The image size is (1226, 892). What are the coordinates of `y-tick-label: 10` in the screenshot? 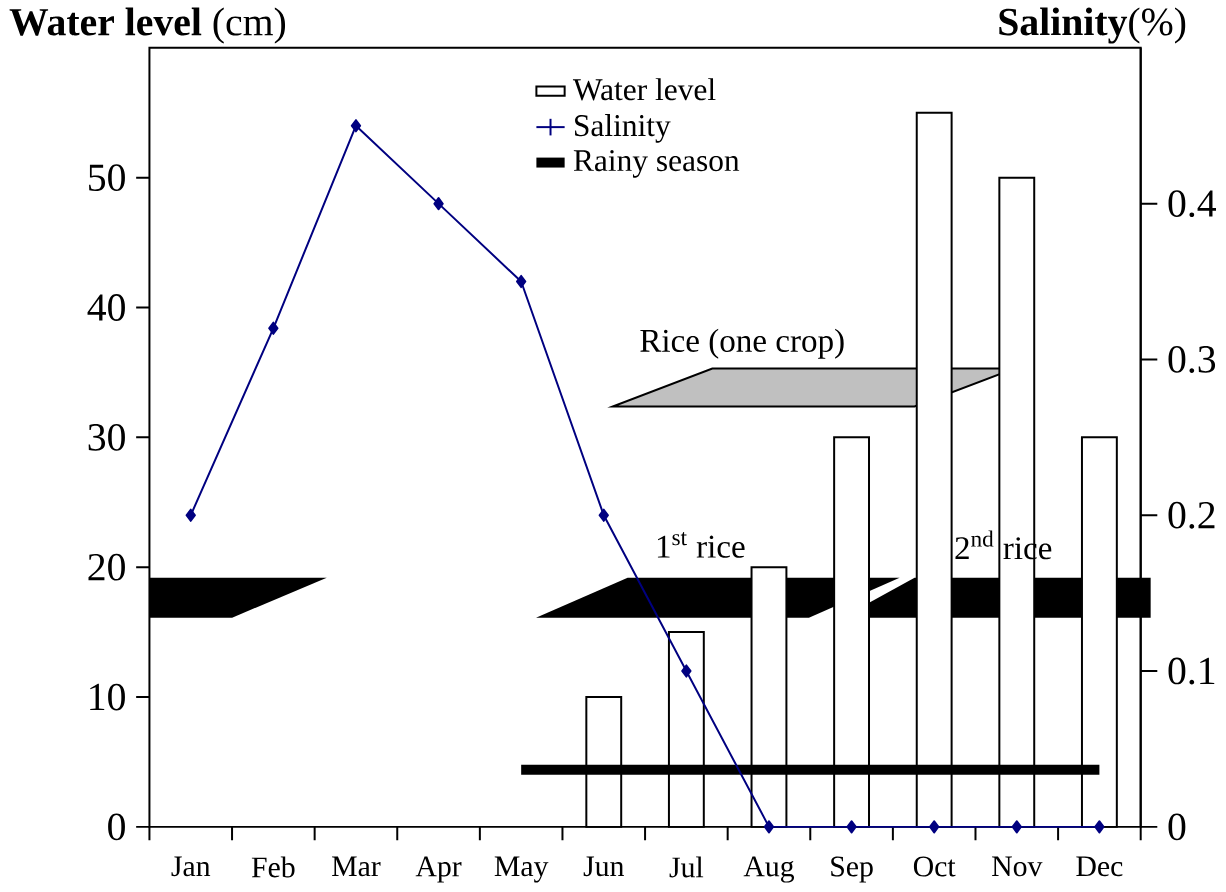 It's located at (107, 697).